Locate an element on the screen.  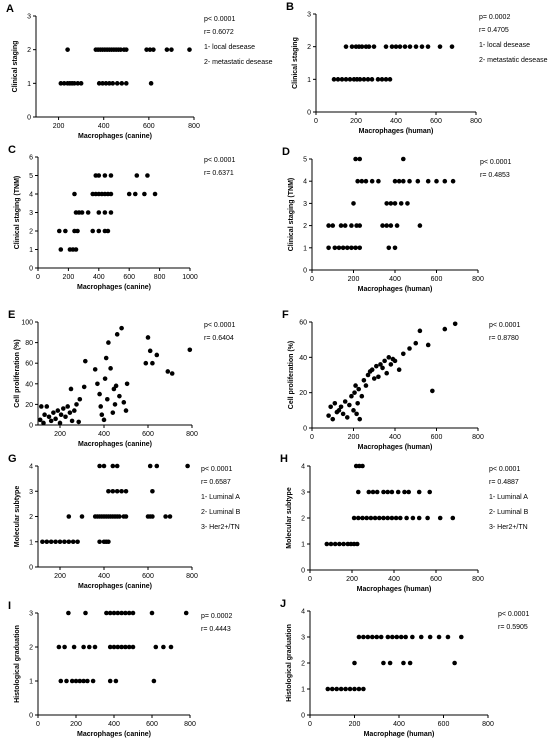
y-tick-label: 20 is located at coordinates (303, 393).